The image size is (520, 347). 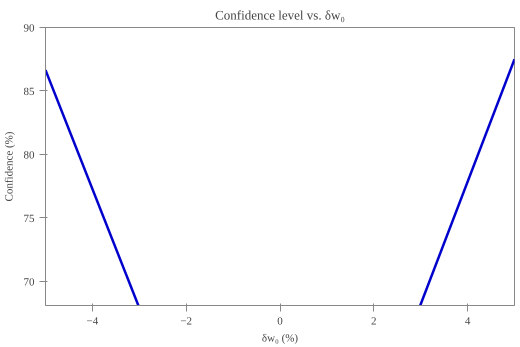 What do you see at coordinates (186, 322) in the screenshot?
I see `x-tick-label: −2` at bounding box center [186, 322].